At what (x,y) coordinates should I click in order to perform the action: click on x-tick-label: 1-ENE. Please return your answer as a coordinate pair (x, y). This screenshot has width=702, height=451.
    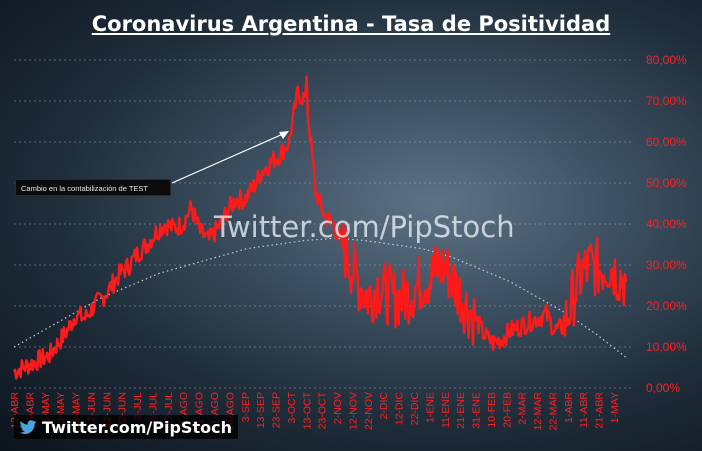
    Looking at the image, I should click on (430, 407).